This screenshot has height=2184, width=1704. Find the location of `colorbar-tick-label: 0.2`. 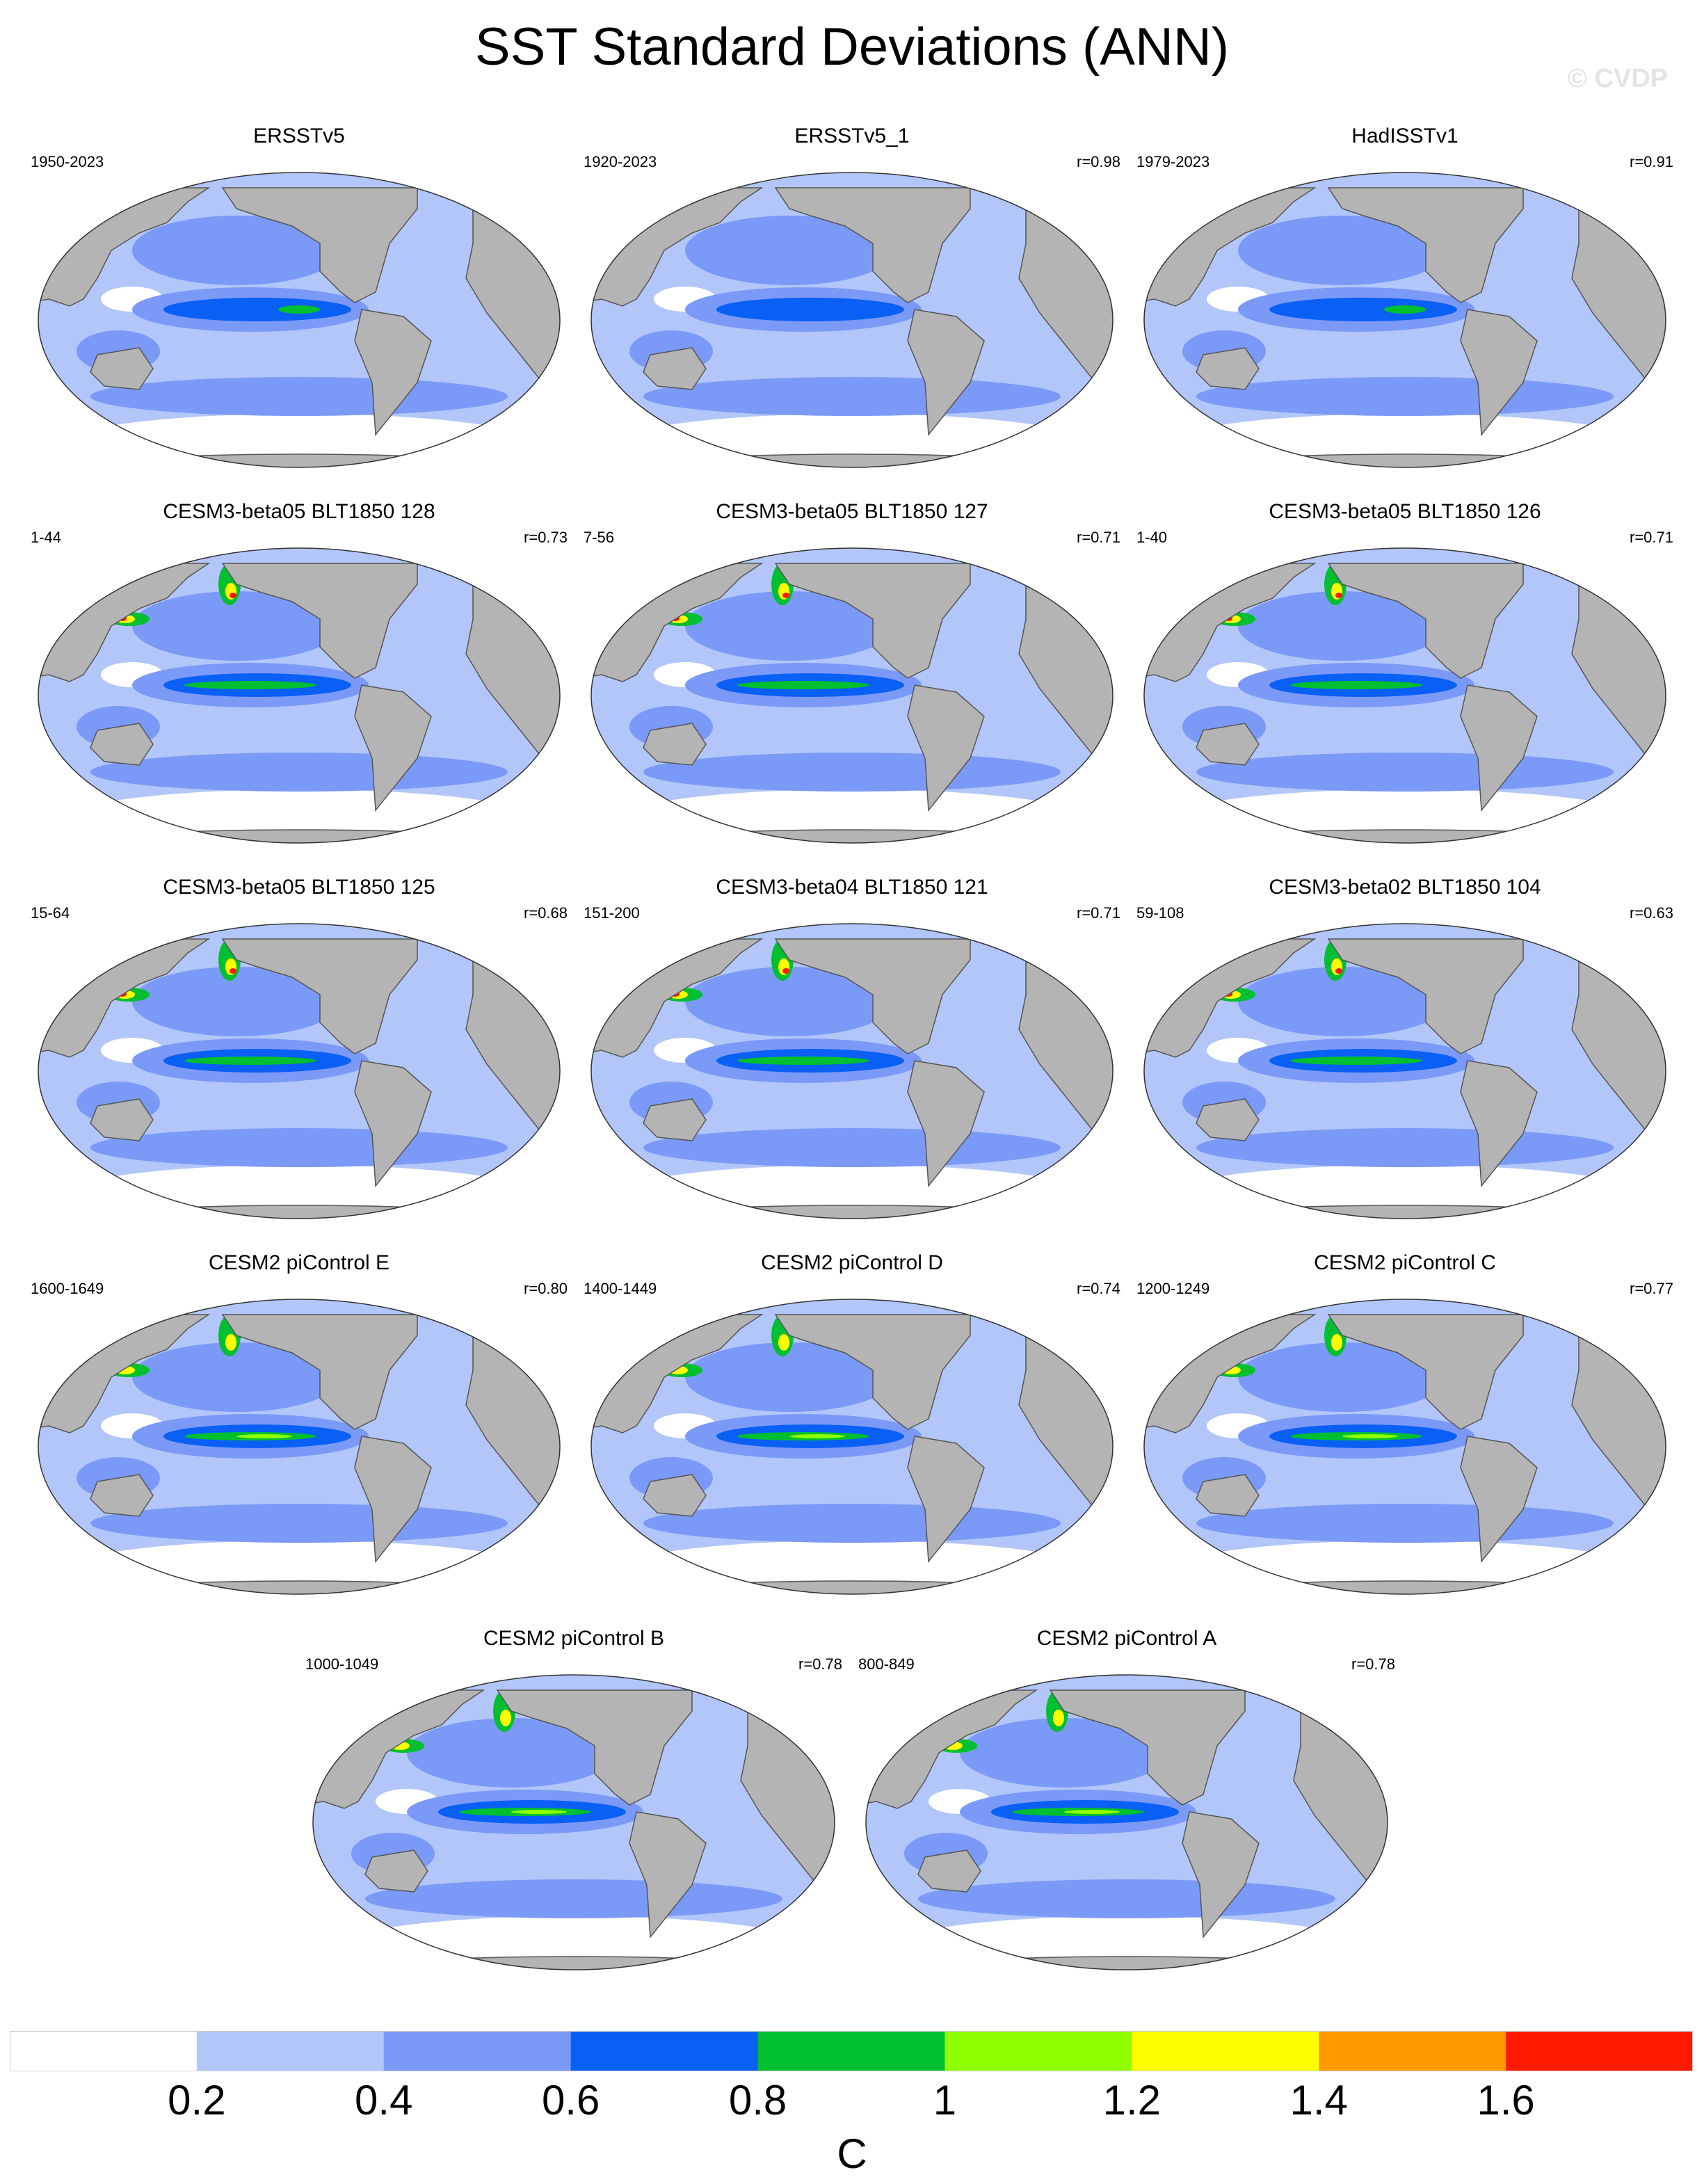

colorbar-tick-label: 0.2 is located at coordinates (197, 2100).